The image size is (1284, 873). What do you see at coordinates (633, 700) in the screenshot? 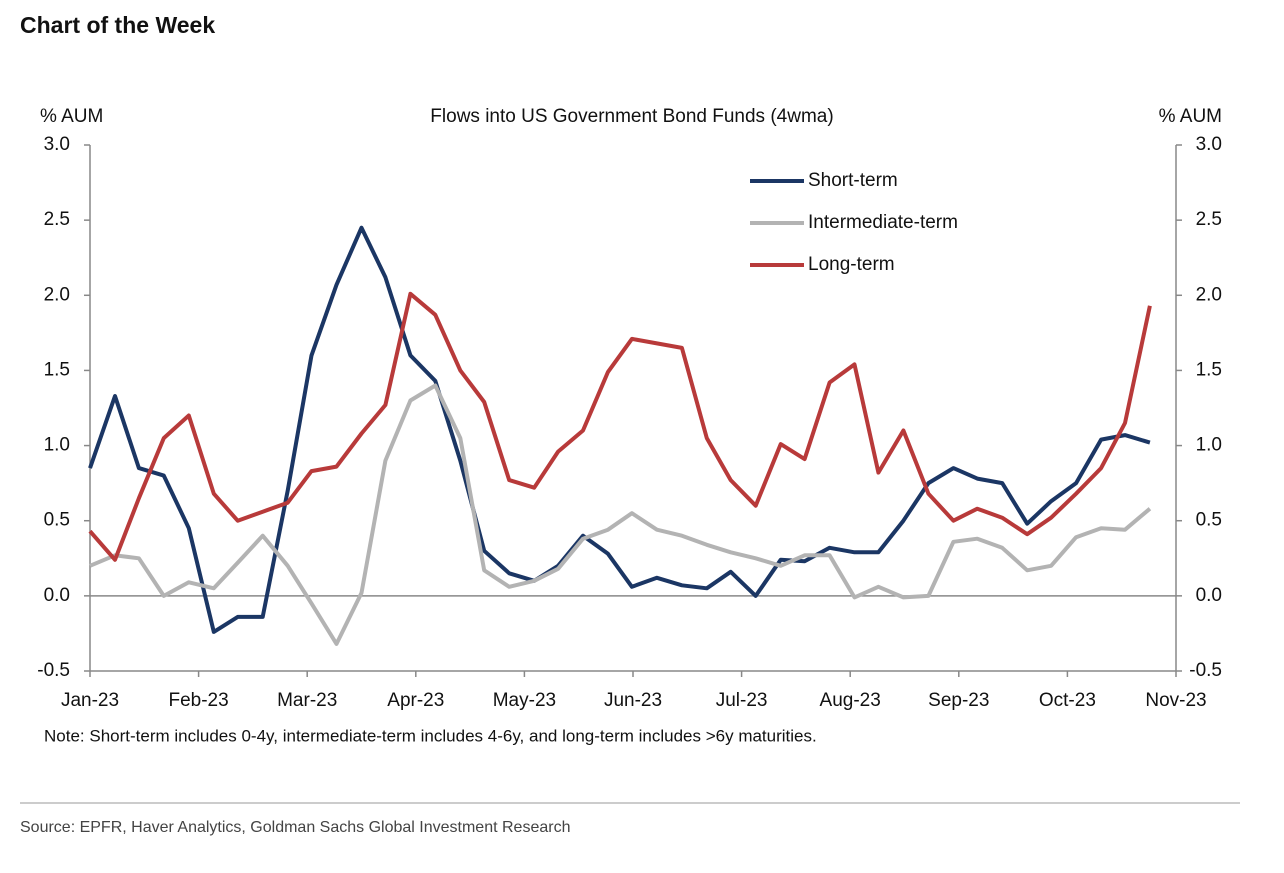
I see `x-tick-label: Jun-23` at bounding box center [633, 700].